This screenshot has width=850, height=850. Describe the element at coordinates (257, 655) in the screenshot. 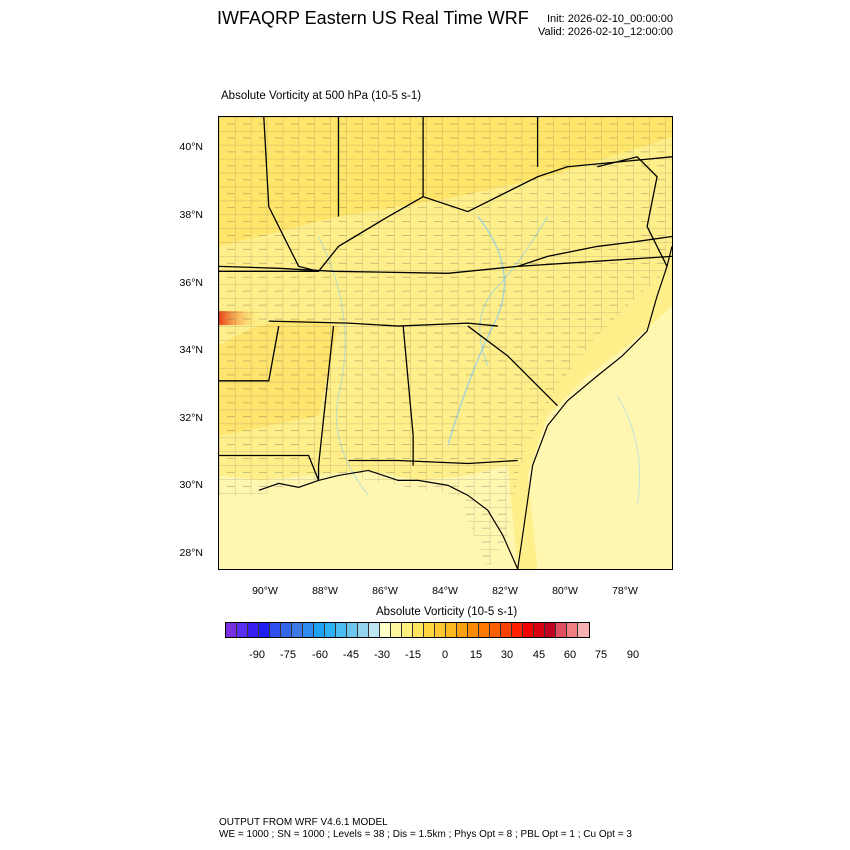

I see `colorbar-tick: -90` at that location.